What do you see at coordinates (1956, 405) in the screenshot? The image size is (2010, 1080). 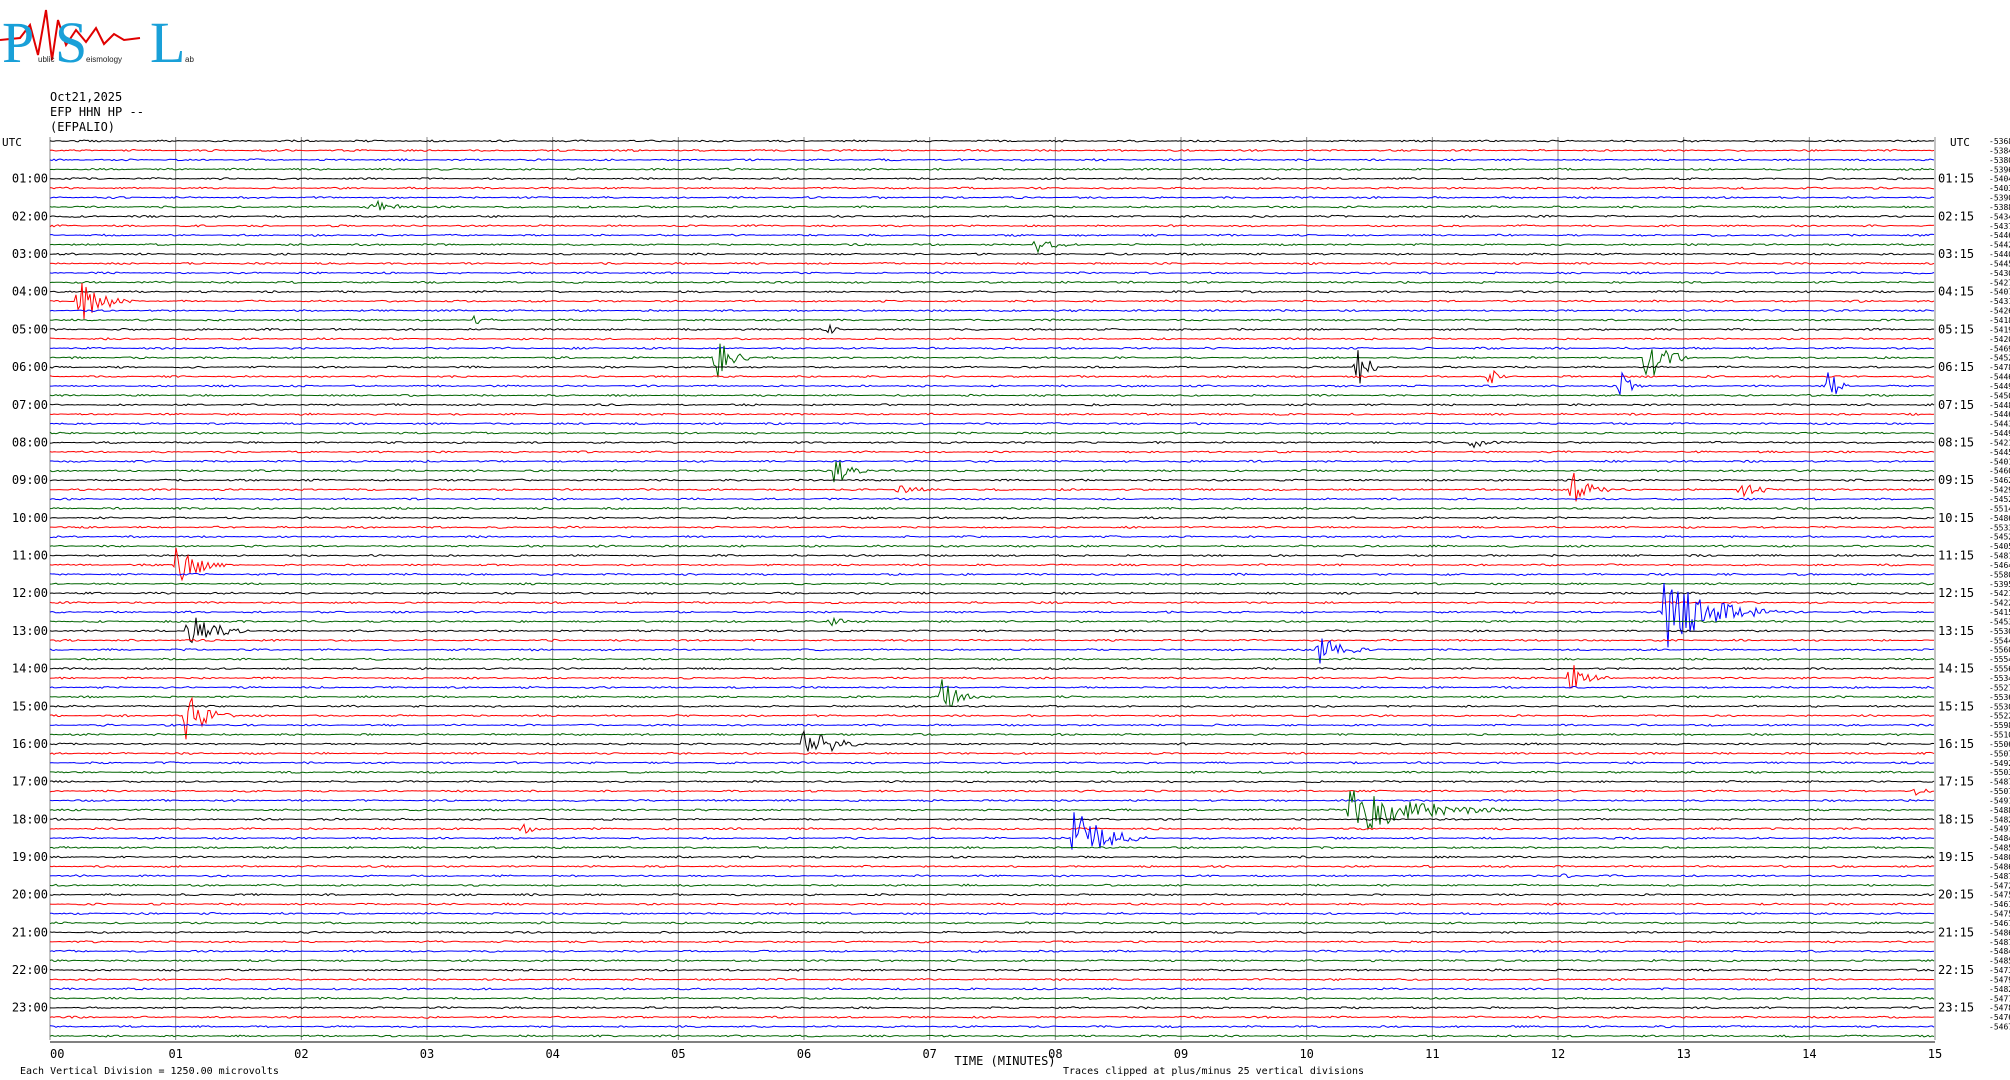 I see `right-hour-label: 07:15` at bounding box center [1956, 405].